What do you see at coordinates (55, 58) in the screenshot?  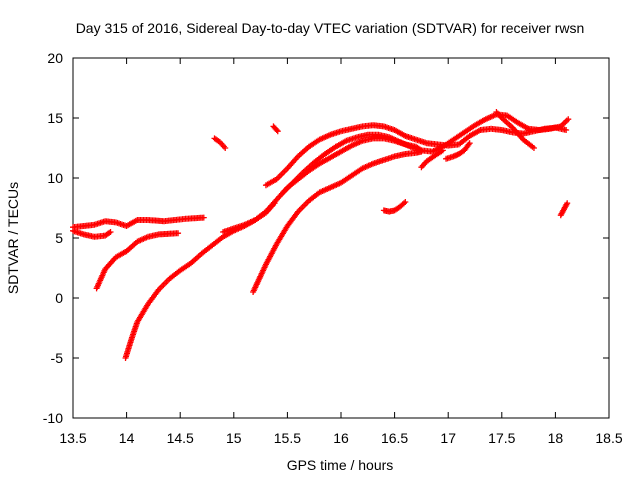 I see `y-tick-label: 20` at bounding box center [55, 58].